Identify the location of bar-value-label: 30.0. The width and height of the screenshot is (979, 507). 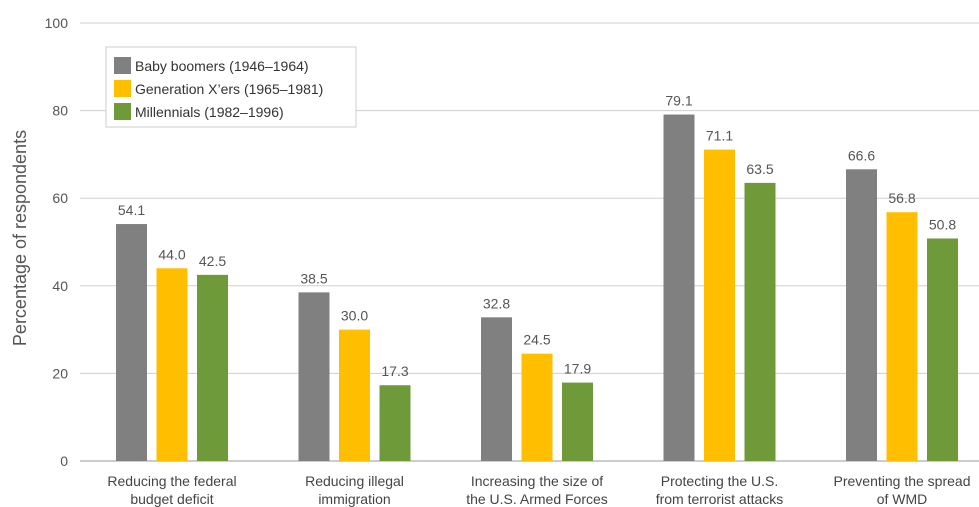
(354, 316).